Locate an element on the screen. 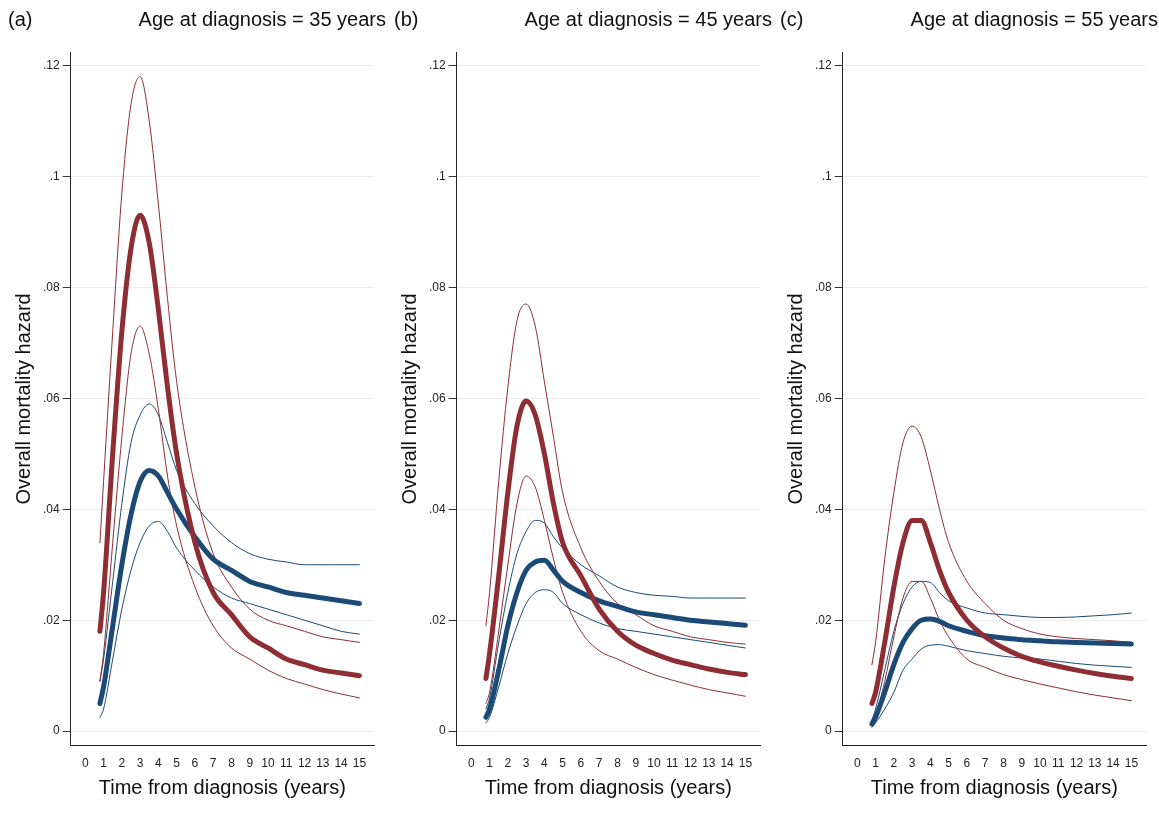 This screenshot has height=815, width=1159. text: (a) is located at coordinates (20, 19).